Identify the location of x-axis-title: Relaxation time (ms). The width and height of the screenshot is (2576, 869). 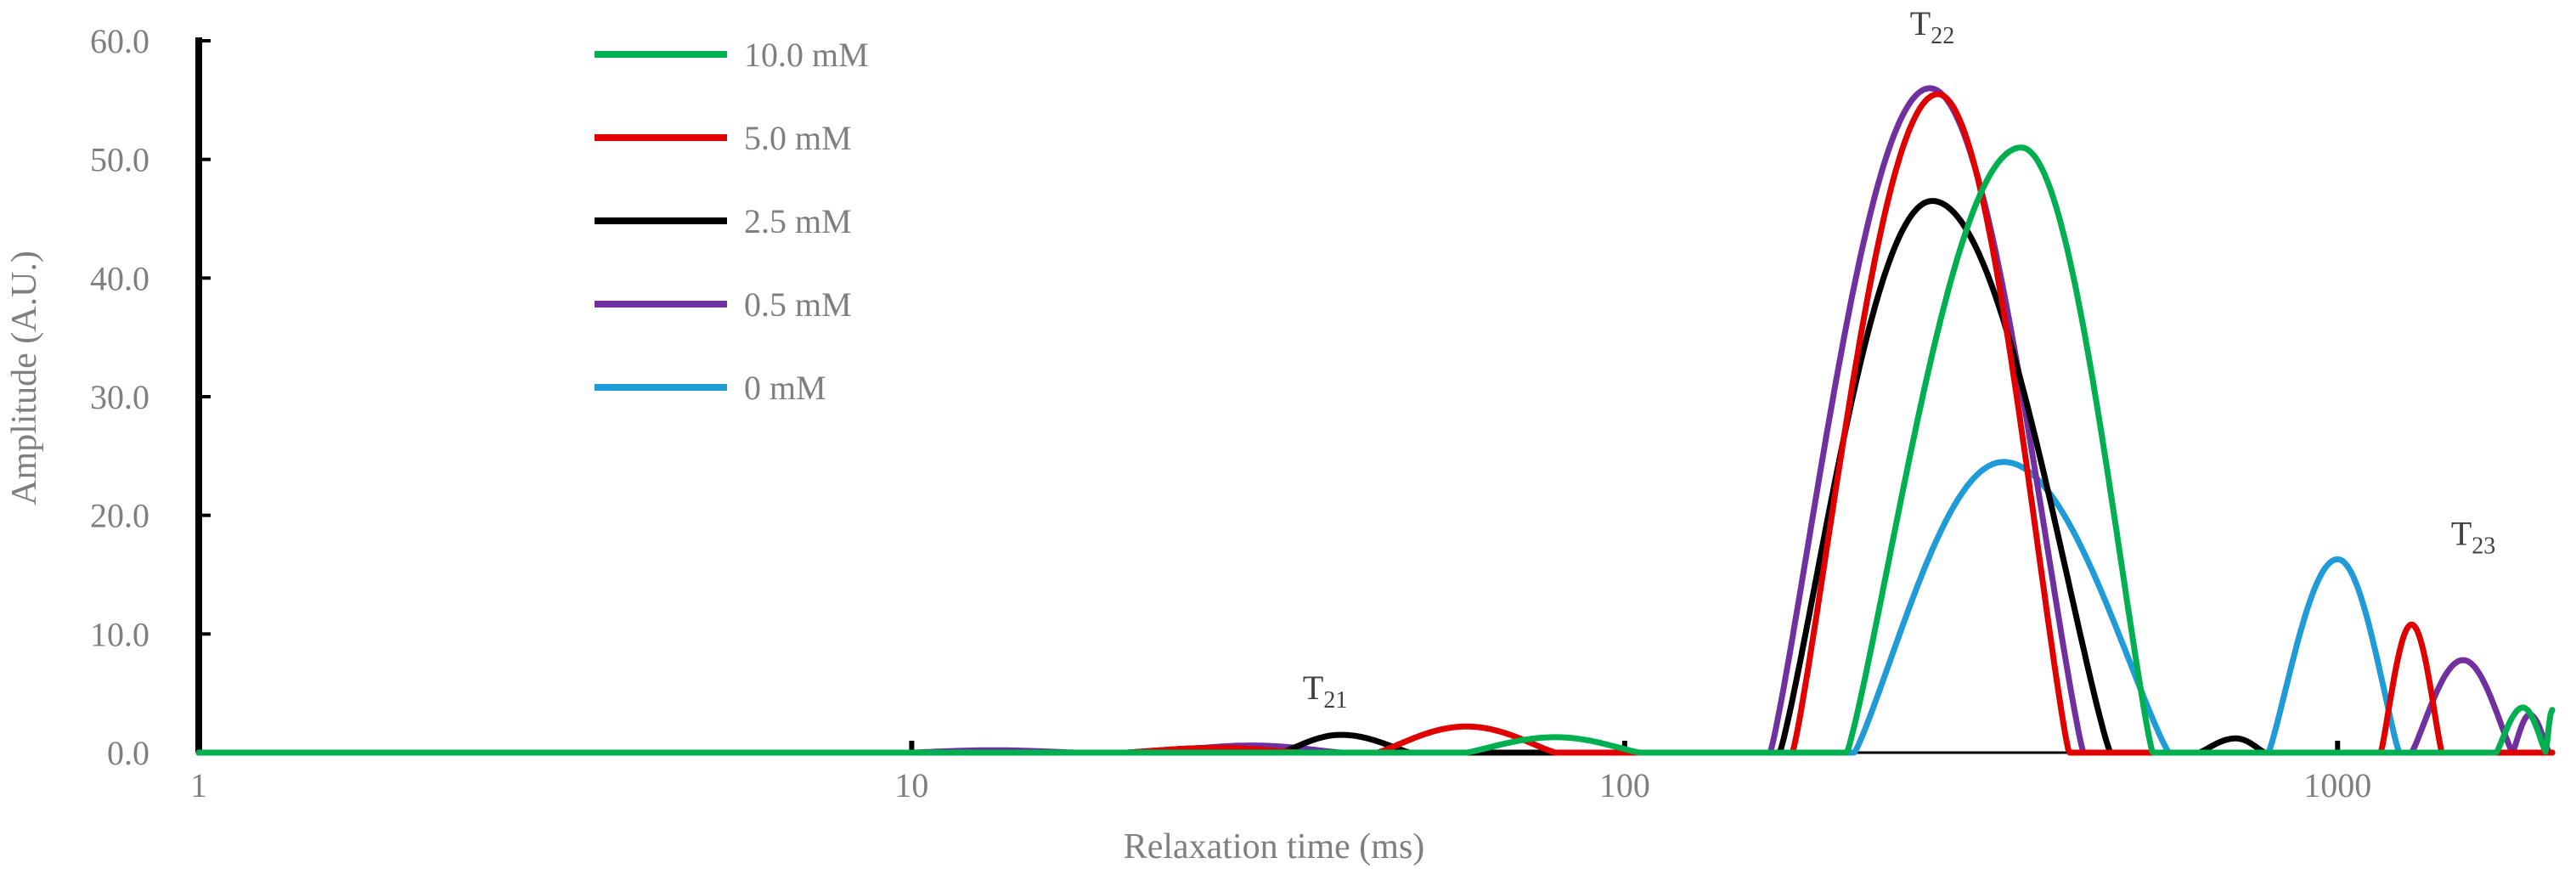
(1274, 847).